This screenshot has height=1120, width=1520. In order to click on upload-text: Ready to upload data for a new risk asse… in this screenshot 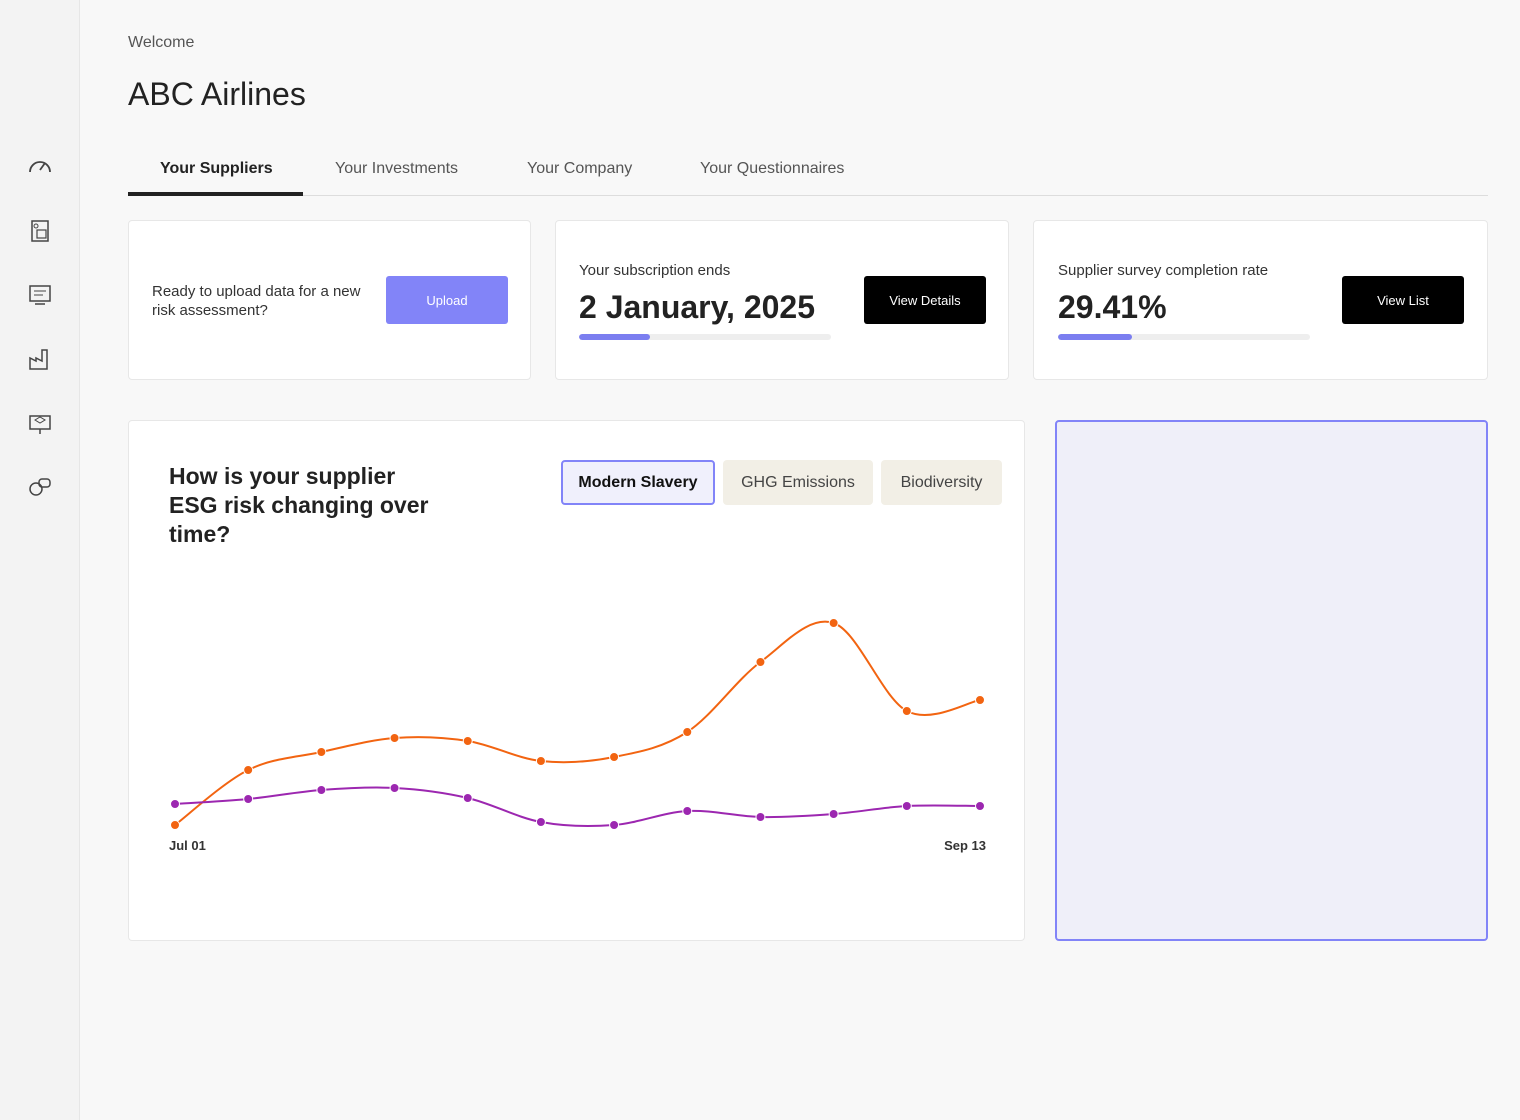, I will do `click(256, 301)`.